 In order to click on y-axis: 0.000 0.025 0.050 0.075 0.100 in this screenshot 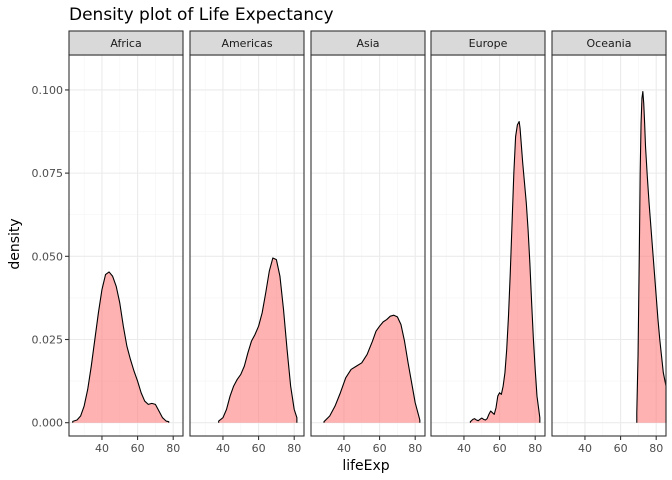, I will do `click(50, 257)`.